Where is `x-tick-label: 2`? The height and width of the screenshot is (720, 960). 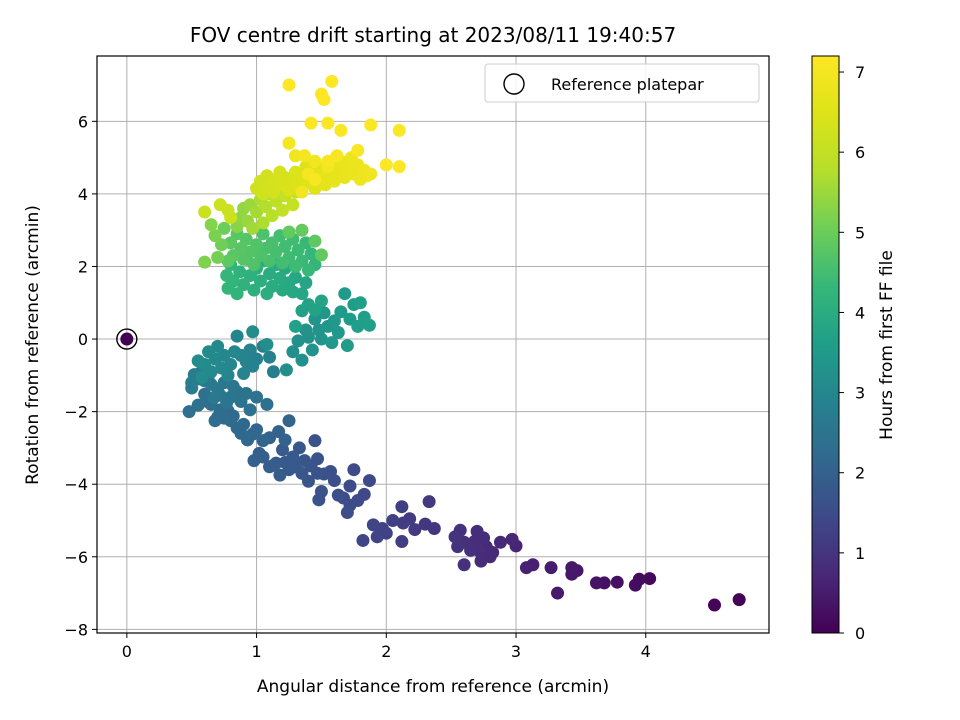 x-tick-label: 2 is located at coordinates (386, 651).